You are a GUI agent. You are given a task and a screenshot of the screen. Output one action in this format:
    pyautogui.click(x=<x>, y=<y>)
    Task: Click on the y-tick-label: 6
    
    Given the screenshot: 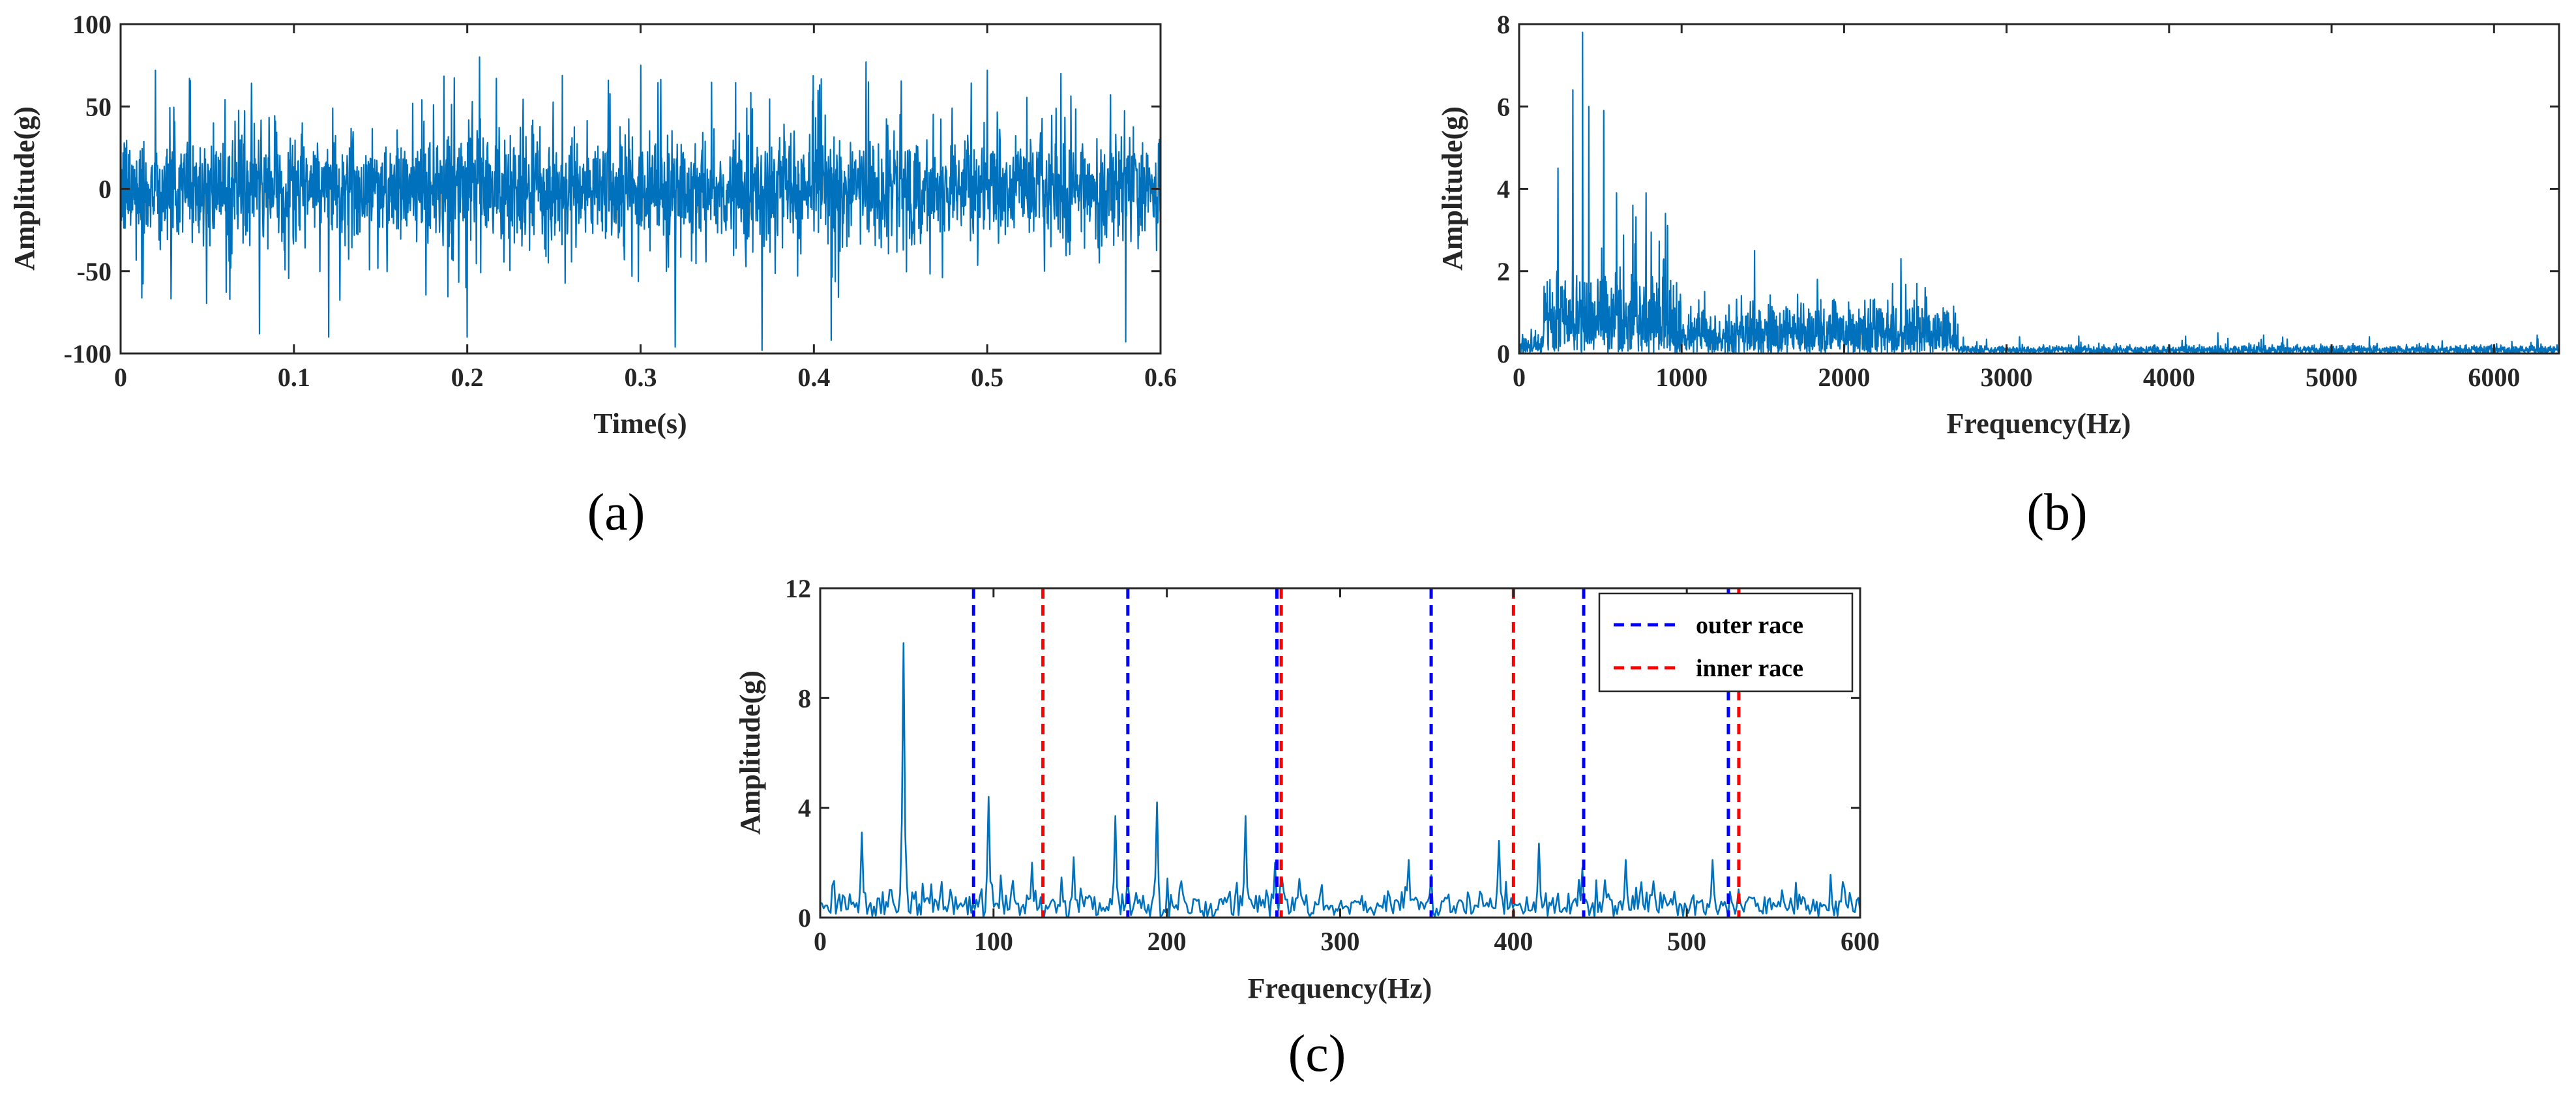 What is the action you would take?
    pyautogui.click(x=1503, y=106)
    